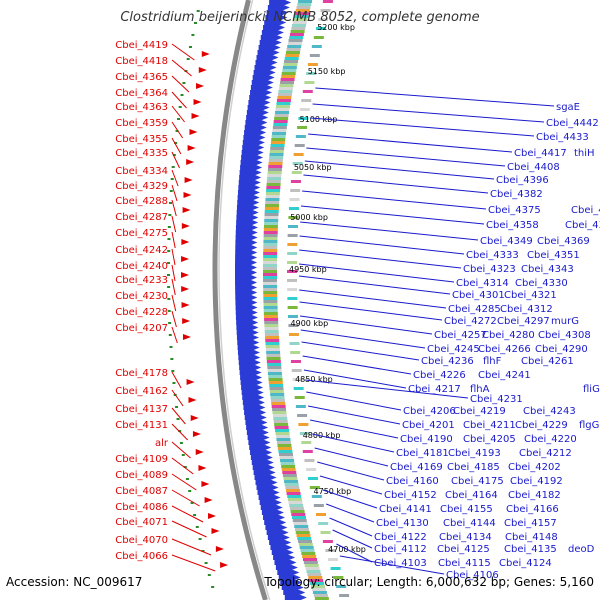  I want to click on gene-label-right: Cbei_4169, so click(416, 467).